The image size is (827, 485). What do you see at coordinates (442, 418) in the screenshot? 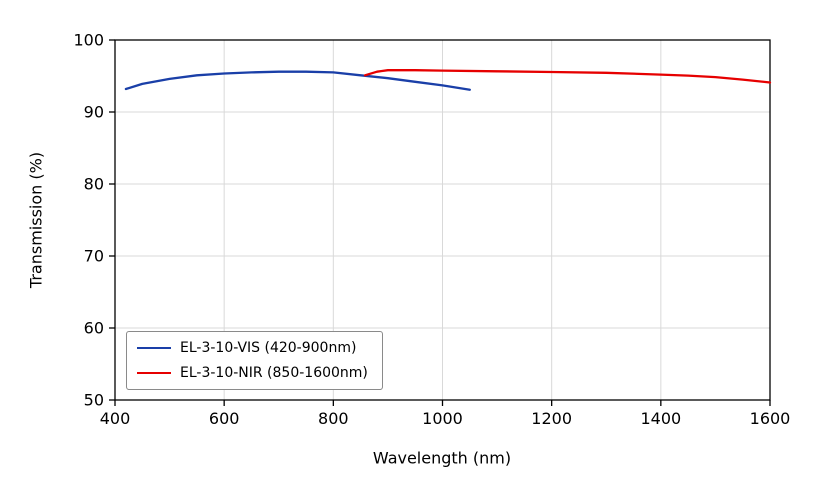
I see `x-tick-label: 1000` at bounding box center [442, 418].